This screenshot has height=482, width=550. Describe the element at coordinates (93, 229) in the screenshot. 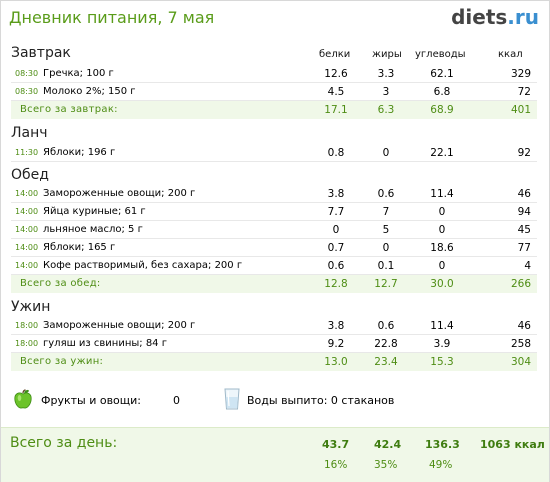

I see `entry-food: льняное масло; 5 г` at that location.